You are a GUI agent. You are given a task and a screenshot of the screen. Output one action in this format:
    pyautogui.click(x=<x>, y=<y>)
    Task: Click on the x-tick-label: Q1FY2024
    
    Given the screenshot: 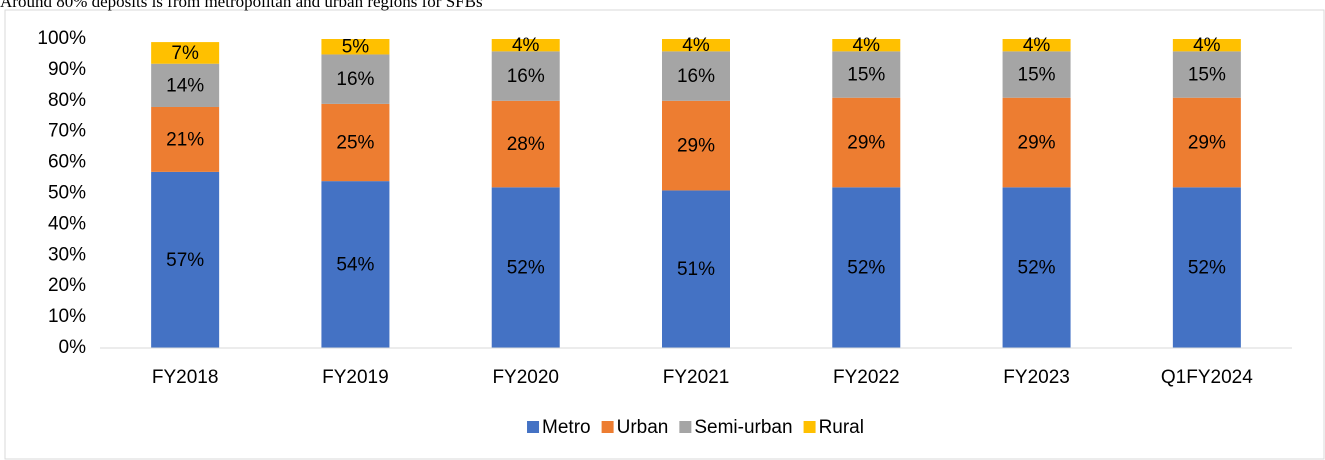 What is the action you would take?
    pyautogui.click(x=1207, y=377)
    